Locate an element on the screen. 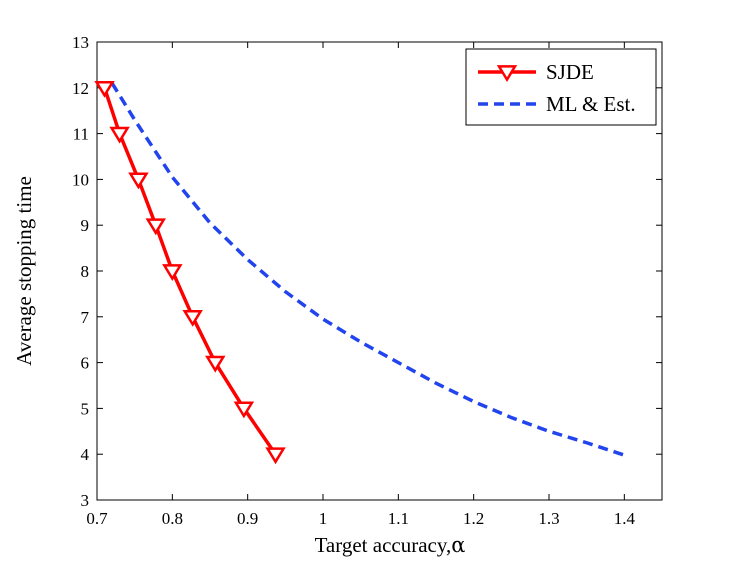  legend-box is located at coordinates (561, 87).